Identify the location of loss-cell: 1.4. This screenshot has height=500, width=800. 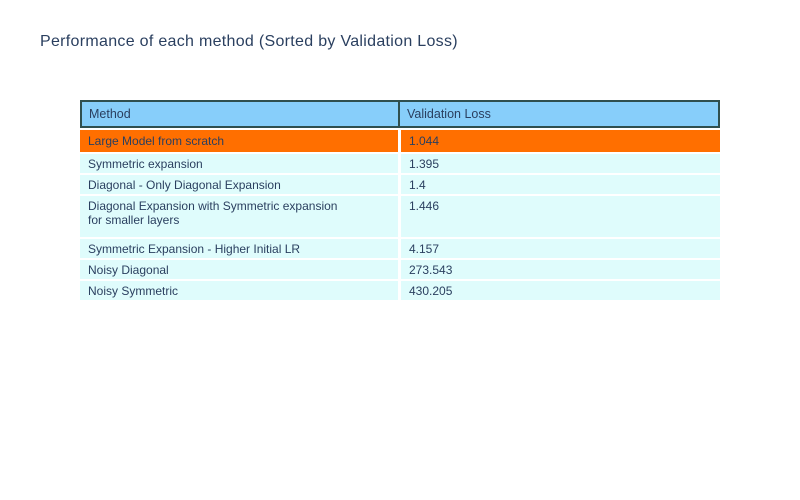
(560, 184).